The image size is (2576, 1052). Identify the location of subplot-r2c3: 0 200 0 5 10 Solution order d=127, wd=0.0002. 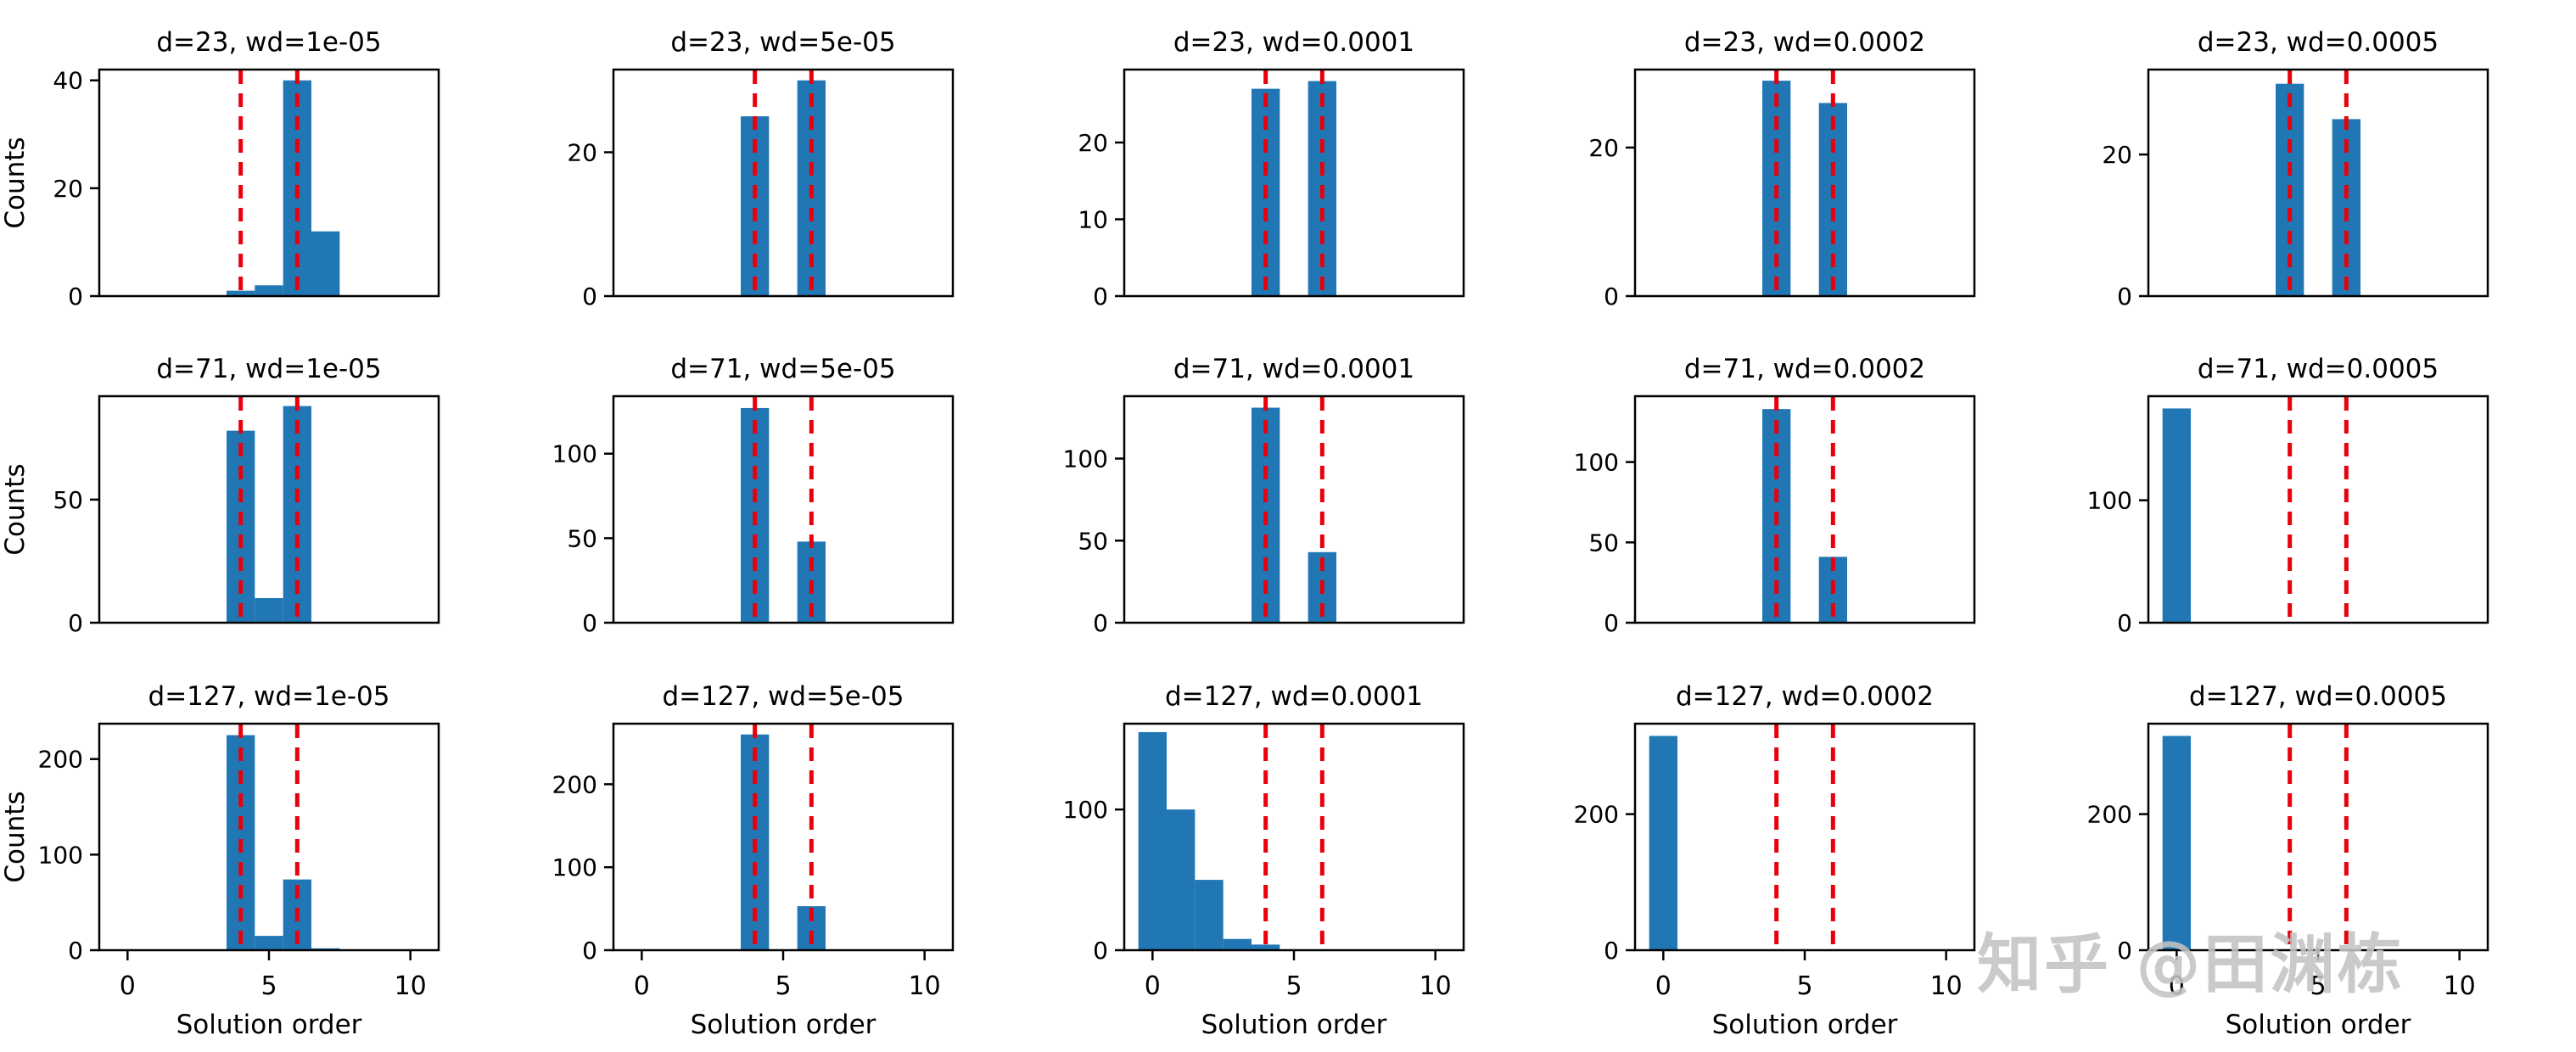
(1775, 860).